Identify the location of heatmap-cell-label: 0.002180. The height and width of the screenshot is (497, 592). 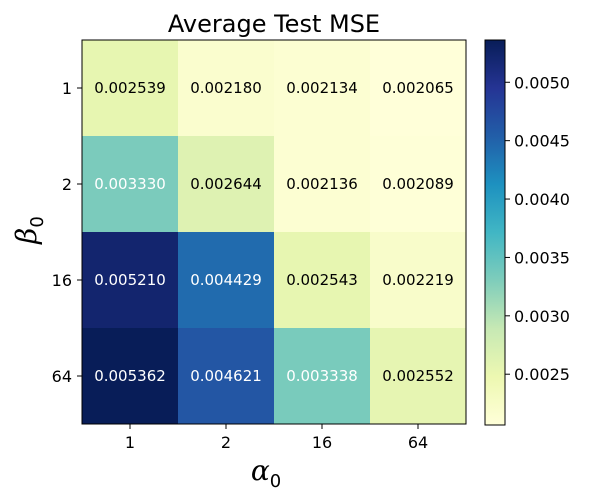
(226, 88).